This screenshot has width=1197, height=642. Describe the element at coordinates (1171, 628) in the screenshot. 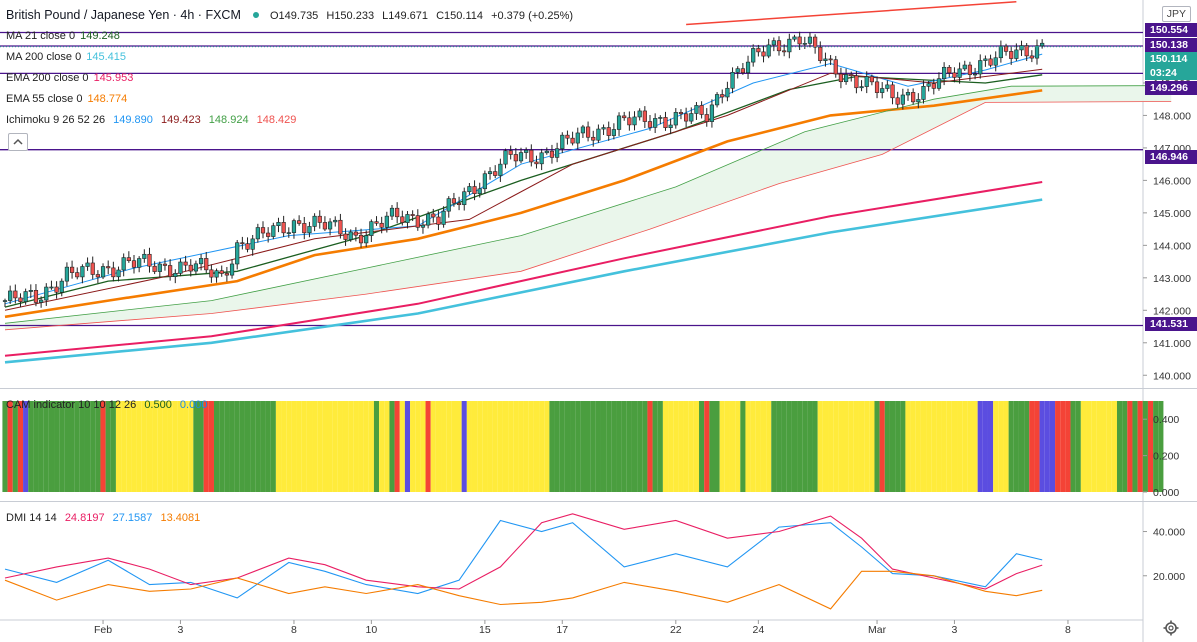

I see `settings-gear-icon` at that location.